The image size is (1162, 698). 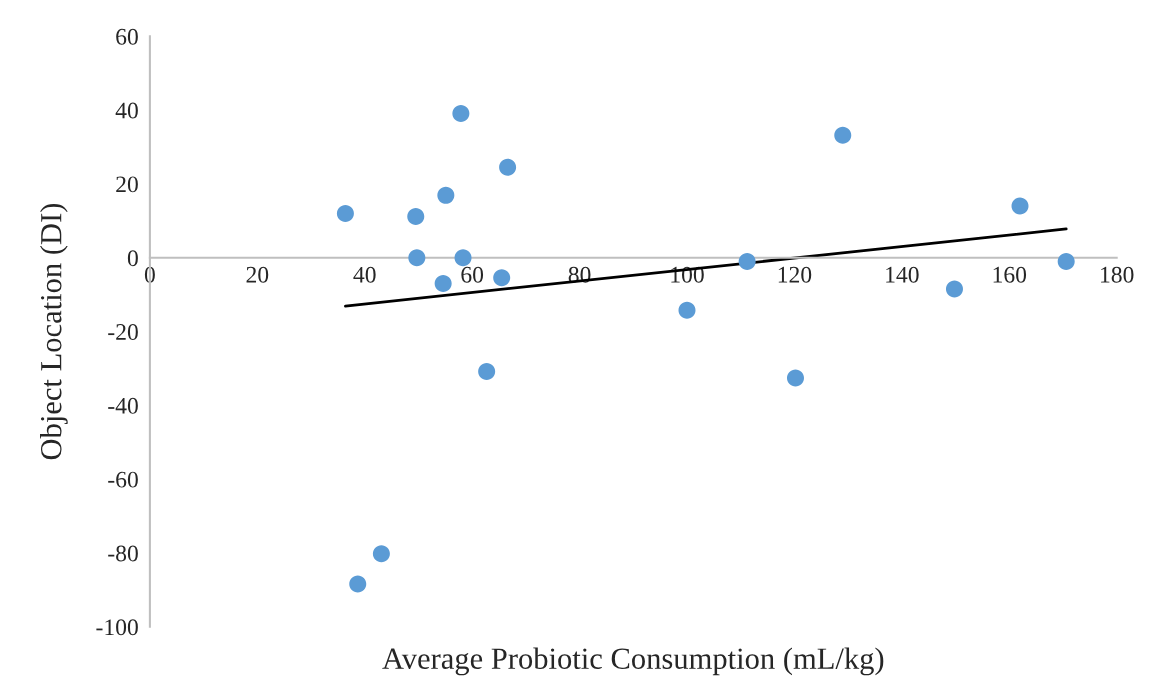 What do you see at coordinates (1117, 274) in the screenshot?
I see `x-tick-label: 180` at bounding box center [1117, 274].